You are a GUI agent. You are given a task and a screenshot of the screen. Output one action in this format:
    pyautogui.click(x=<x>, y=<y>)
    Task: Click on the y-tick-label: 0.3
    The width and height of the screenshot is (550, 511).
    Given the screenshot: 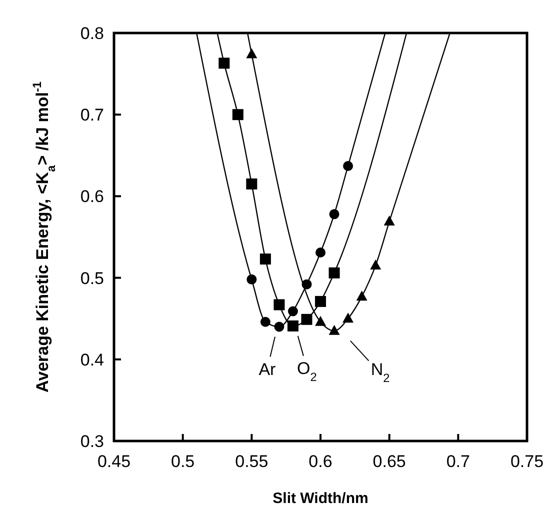 What is the action you would take?
    pyautogui.click(x=92, y=441)
    